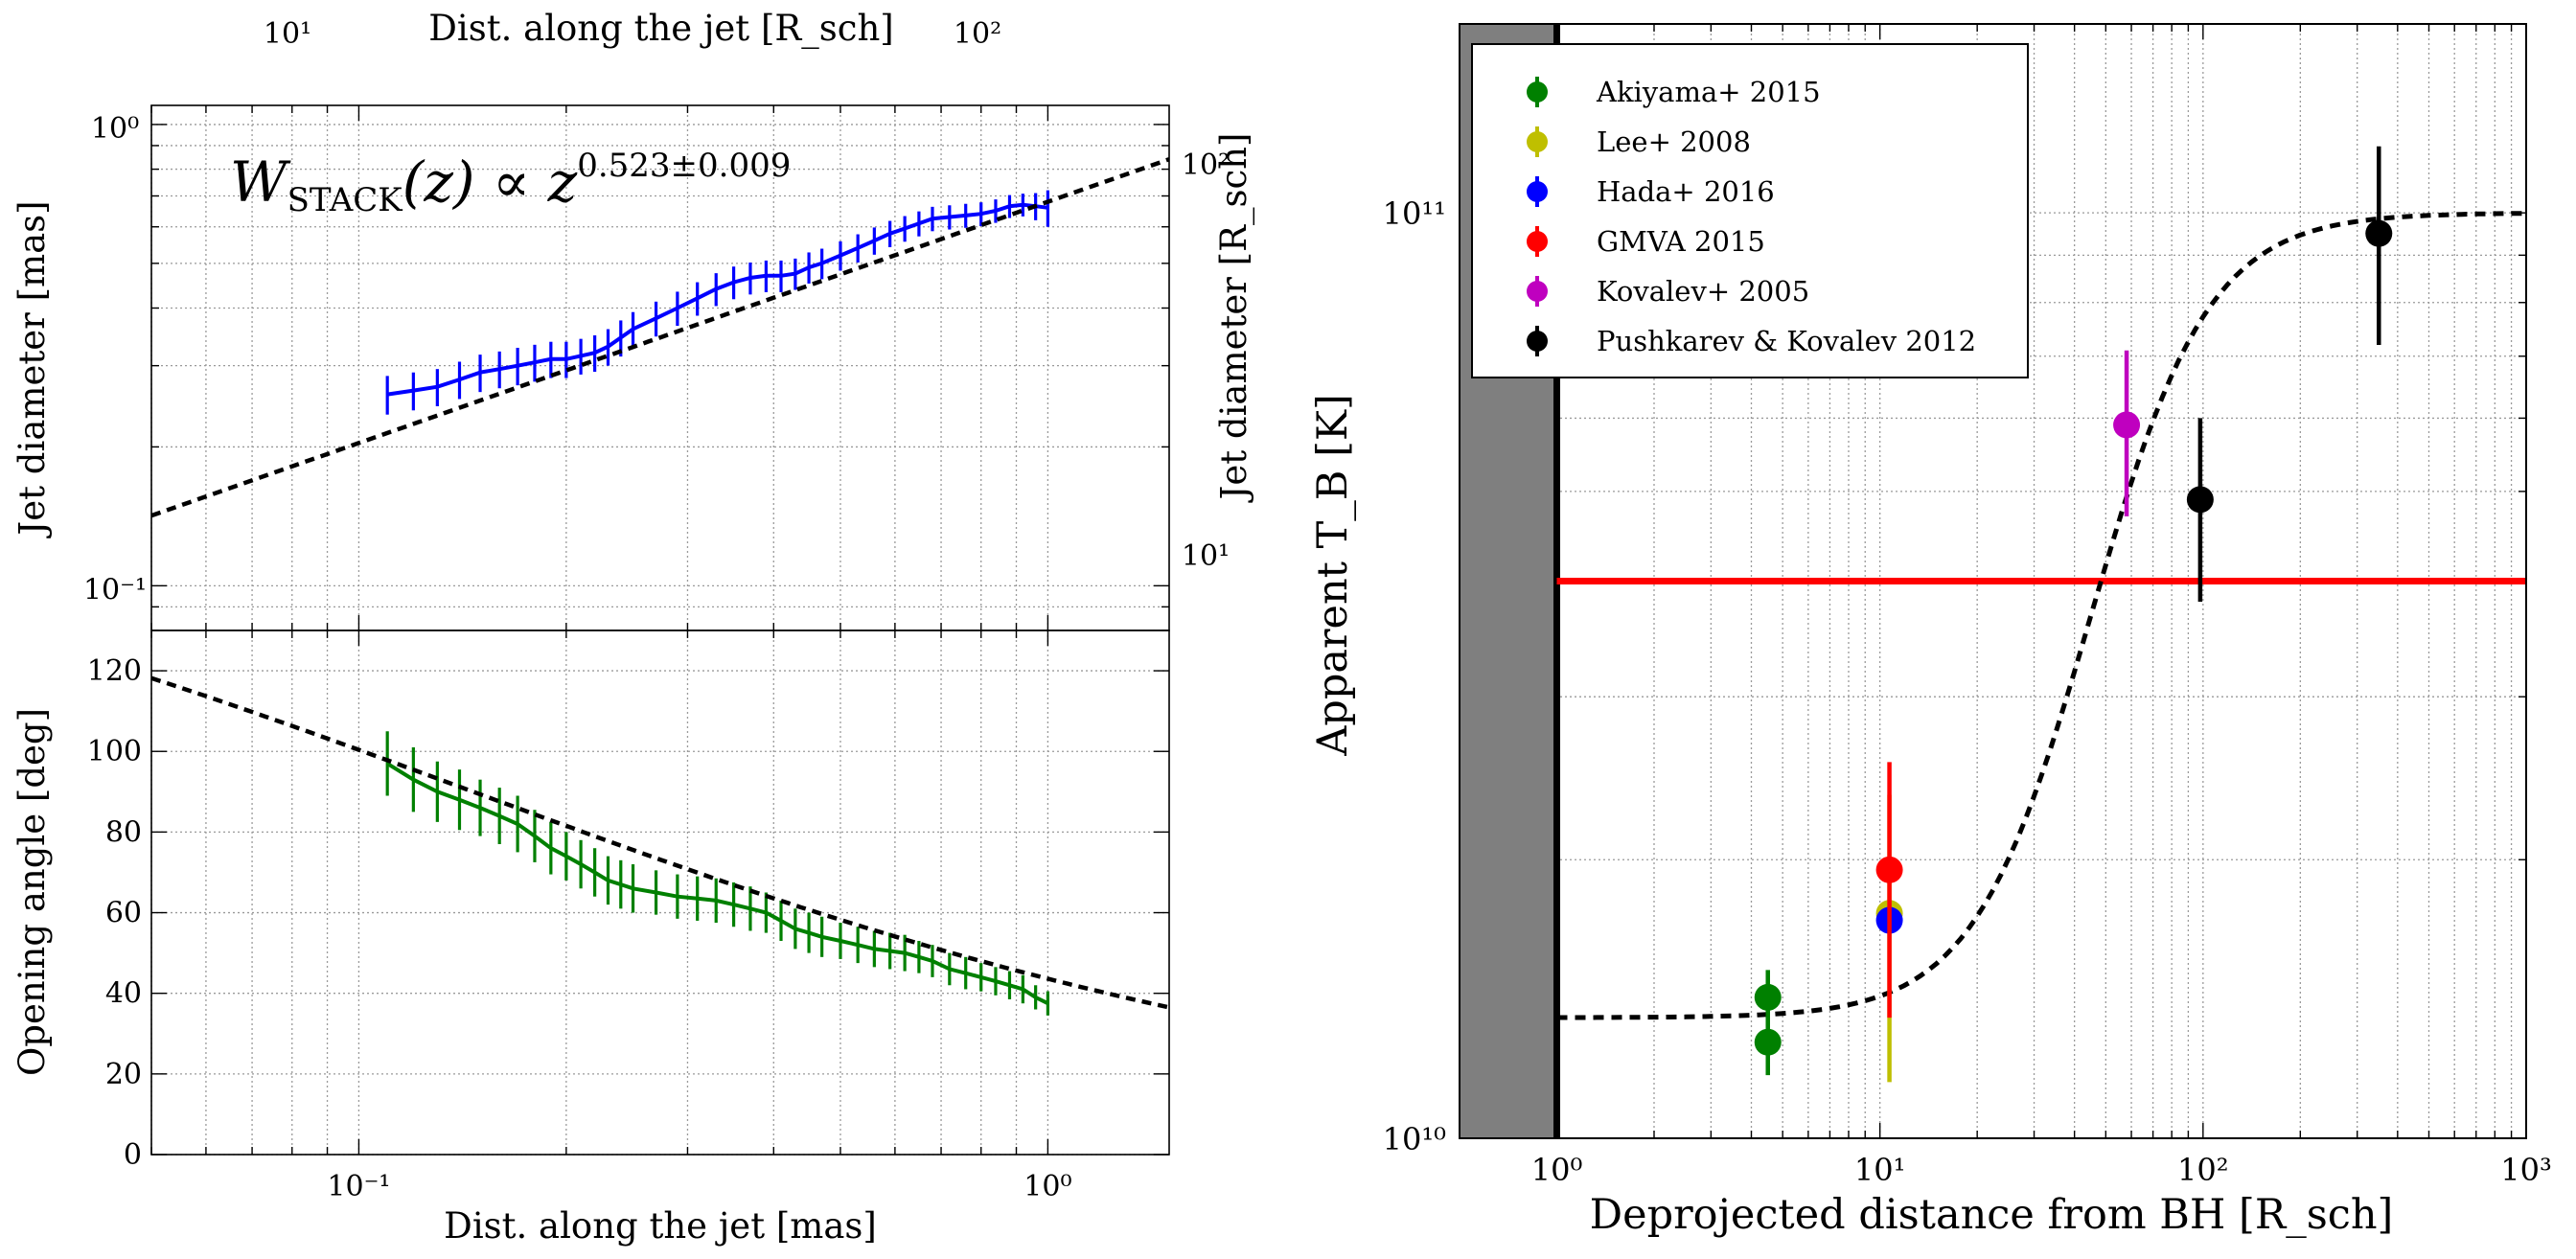 The image size is (2576, 1259). What do you see at coordinates (660, 29) in the screenshot?
I see `top-x-axis-title: Dist. along the jet [R_sch]` at bounding box center [660, 29].